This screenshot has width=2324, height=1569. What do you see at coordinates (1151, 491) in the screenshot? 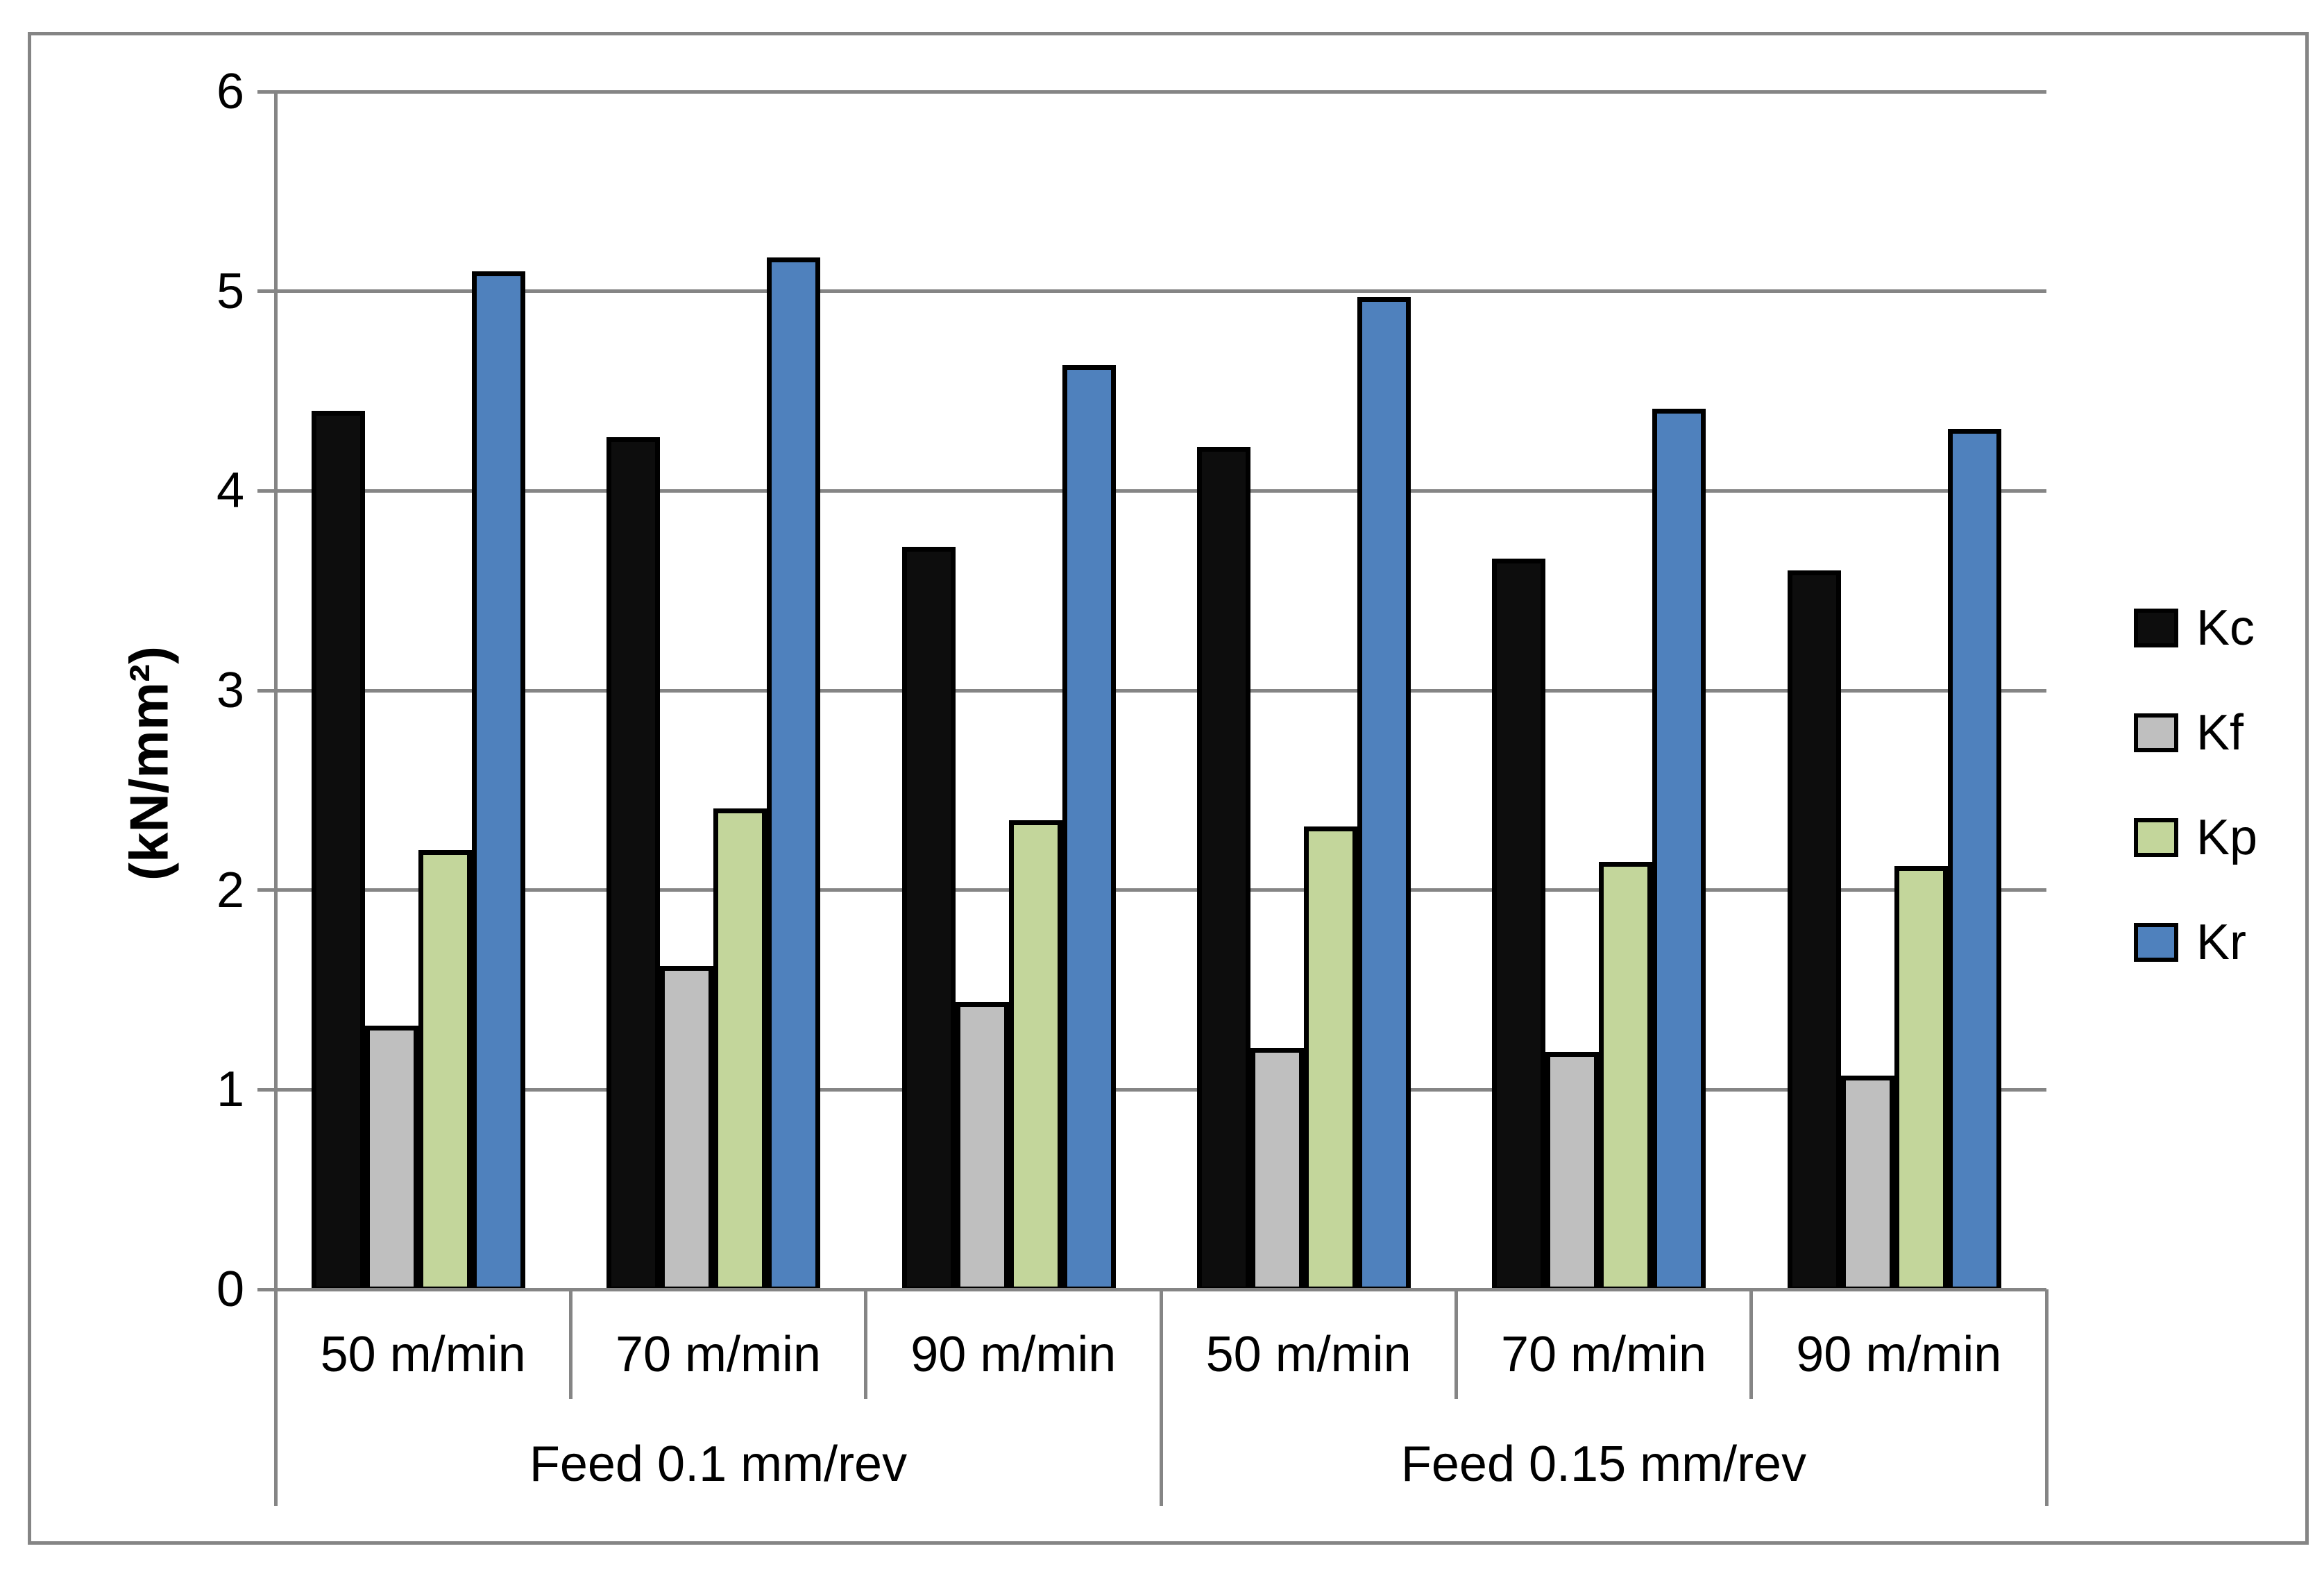
I see `gridline-y4` at bounding box center [1151, 491].